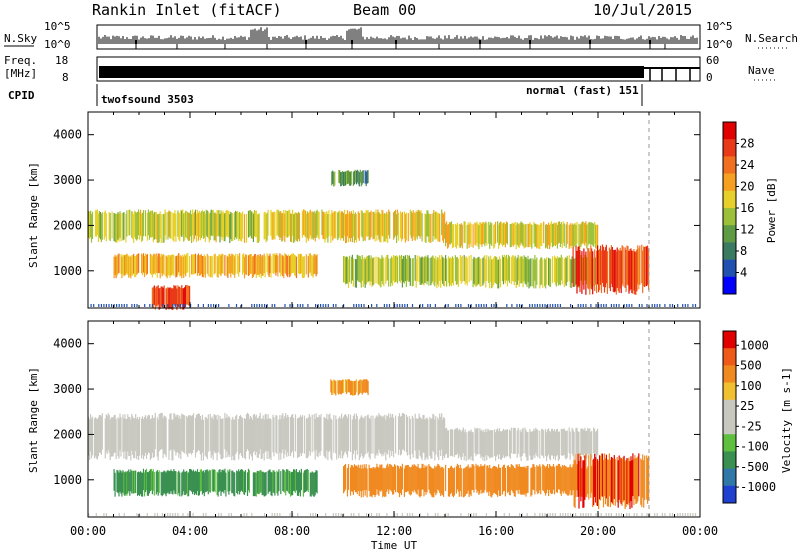 This screenshot has width=800, height=554. Describe the element at coordinates (751, 426) in the screenshot. I see `colorbar-tick-label: -25` at that location.